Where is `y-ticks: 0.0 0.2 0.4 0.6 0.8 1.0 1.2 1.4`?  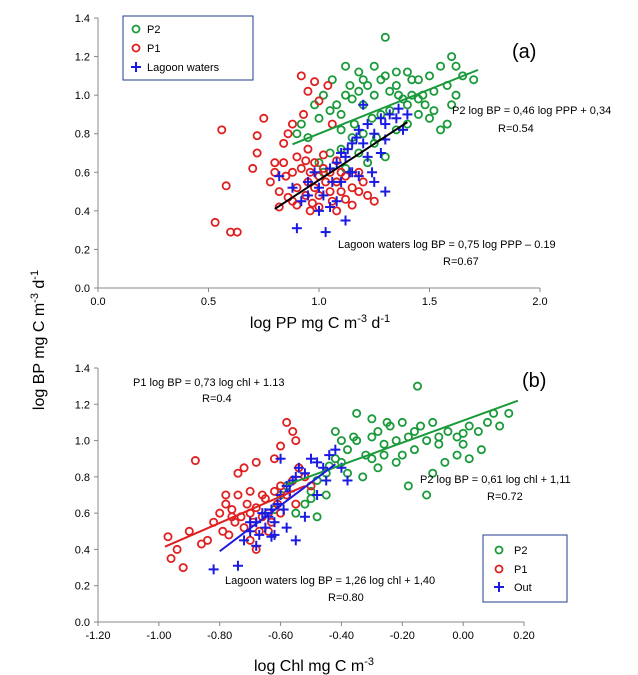
y-ticks: 0.0 0.2 0.4 0.6 0.8 1.0 1.2 1.4 is located at coordinates (86, 496).